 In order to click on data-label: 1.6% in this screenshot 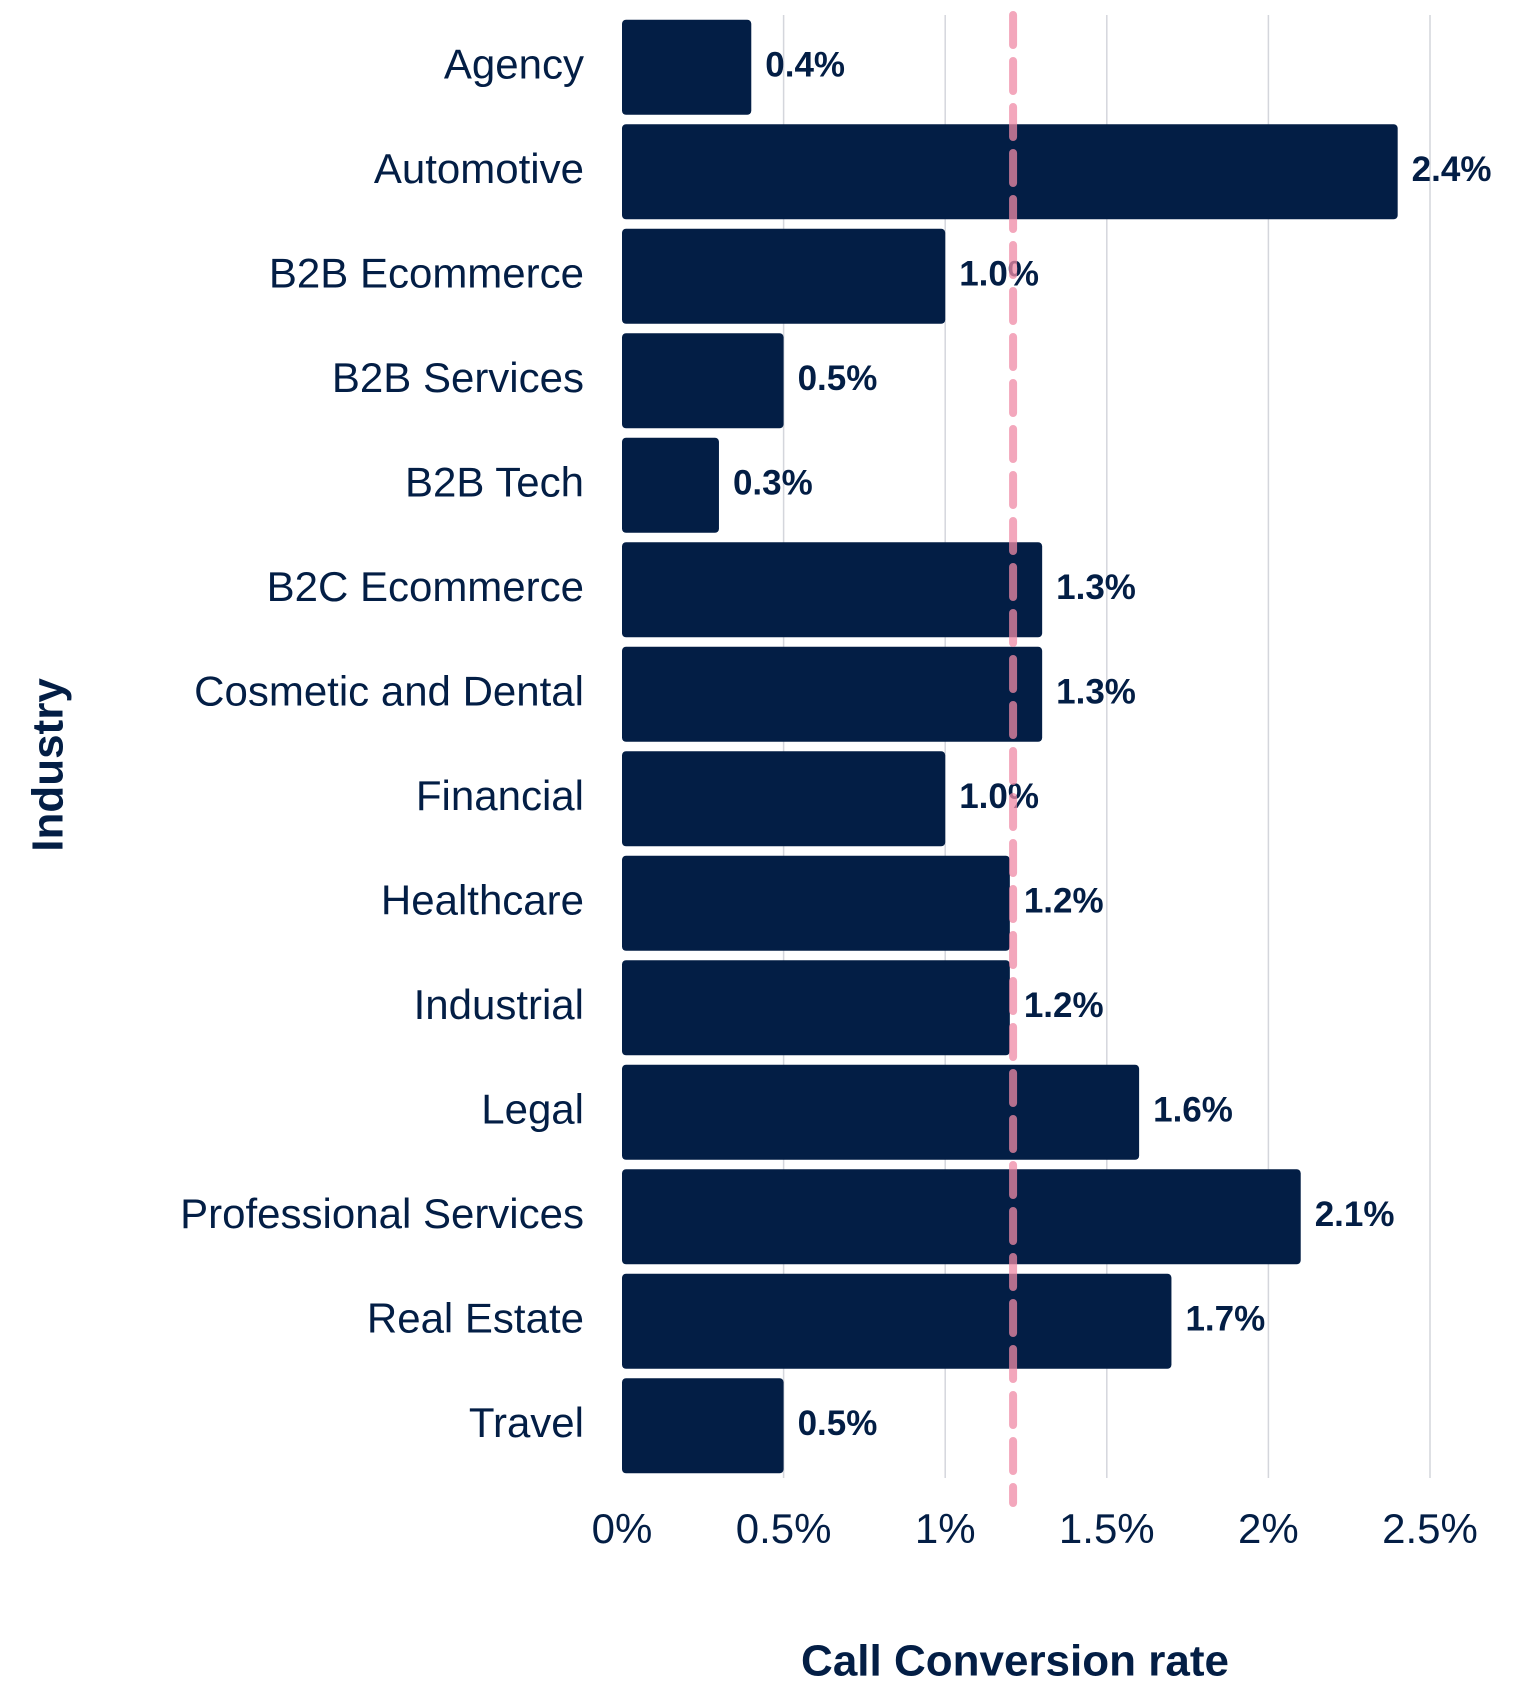, I will do `click(1193, 1110)`.